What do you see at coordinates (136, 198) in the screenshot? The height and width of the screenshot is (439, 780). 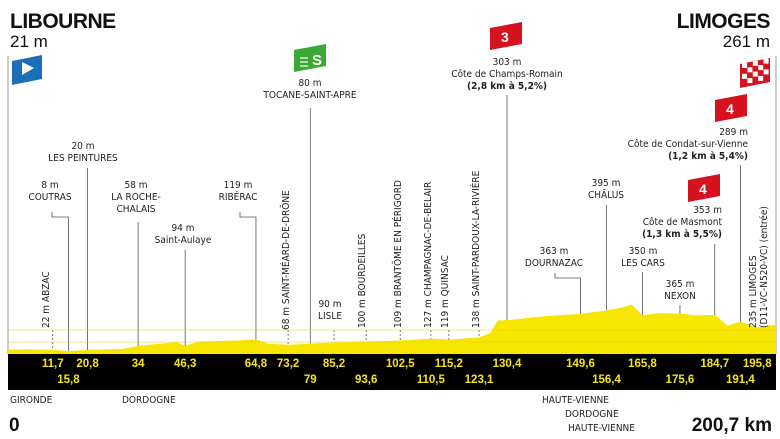 I see `place-la-roche-chalais: 58 m LA ROCHE- CHALAIS` at bounding box center [136, 198].